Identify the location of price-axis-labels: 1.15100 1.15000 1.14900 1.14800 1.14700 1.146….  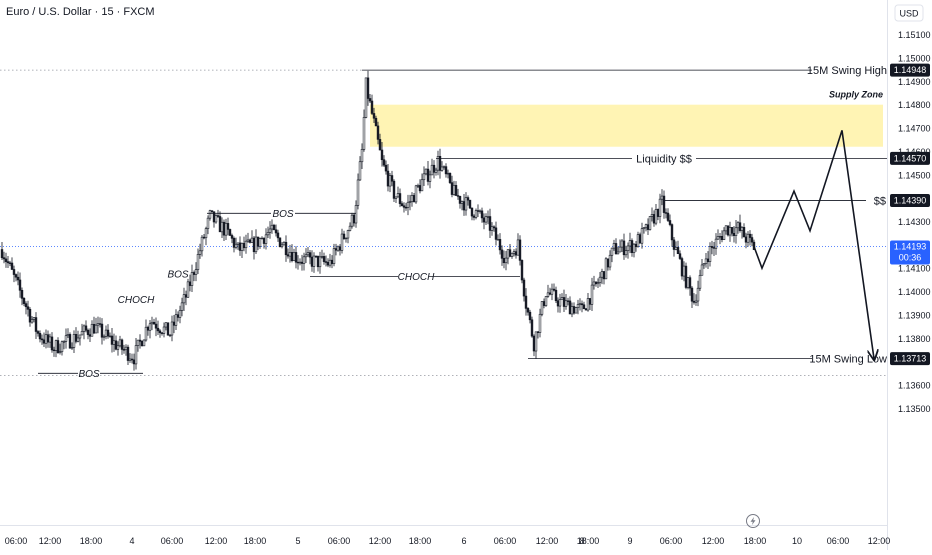
(914, 222).